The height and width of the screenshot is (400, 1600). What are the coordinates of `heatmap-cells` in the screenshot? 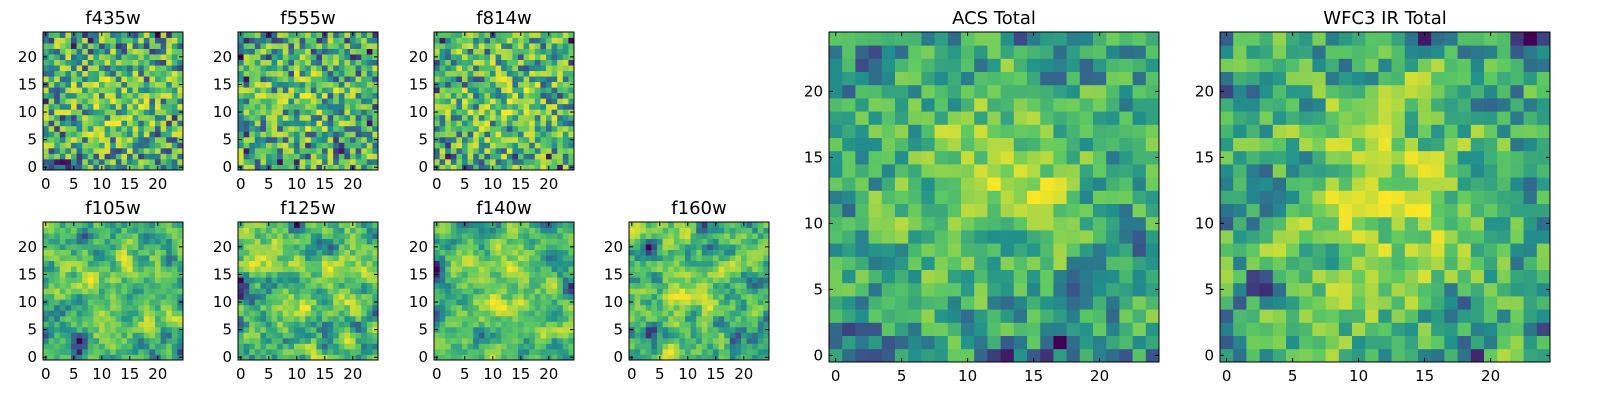 It's located at (113, 101).